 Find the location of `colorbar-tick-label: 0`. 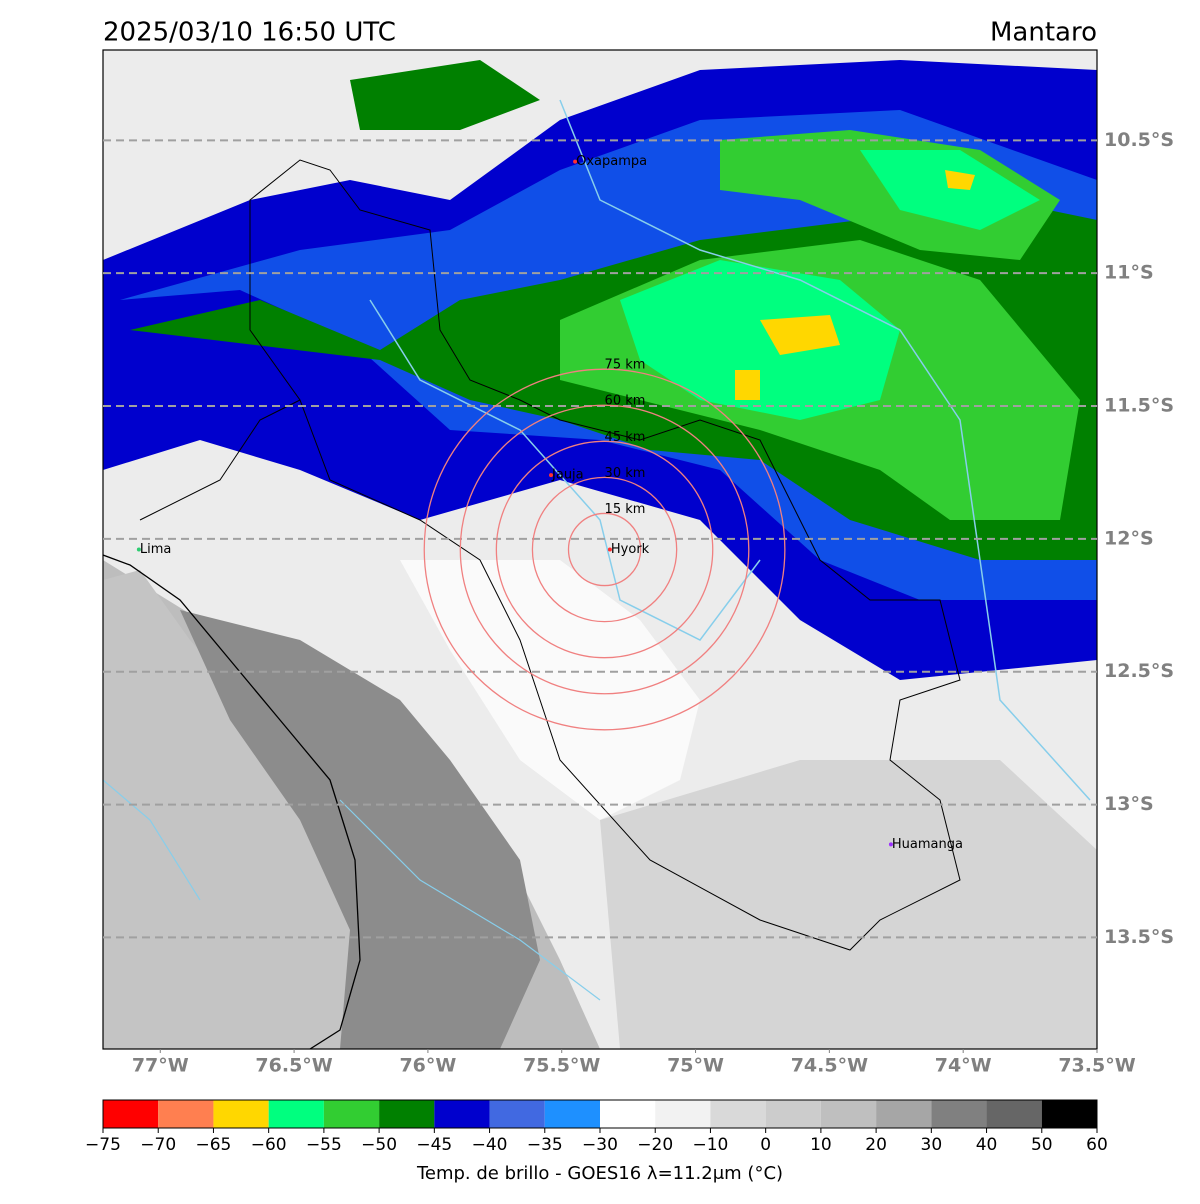

colorbar-tick-label: 0 is located at coordinates (765, 1145).